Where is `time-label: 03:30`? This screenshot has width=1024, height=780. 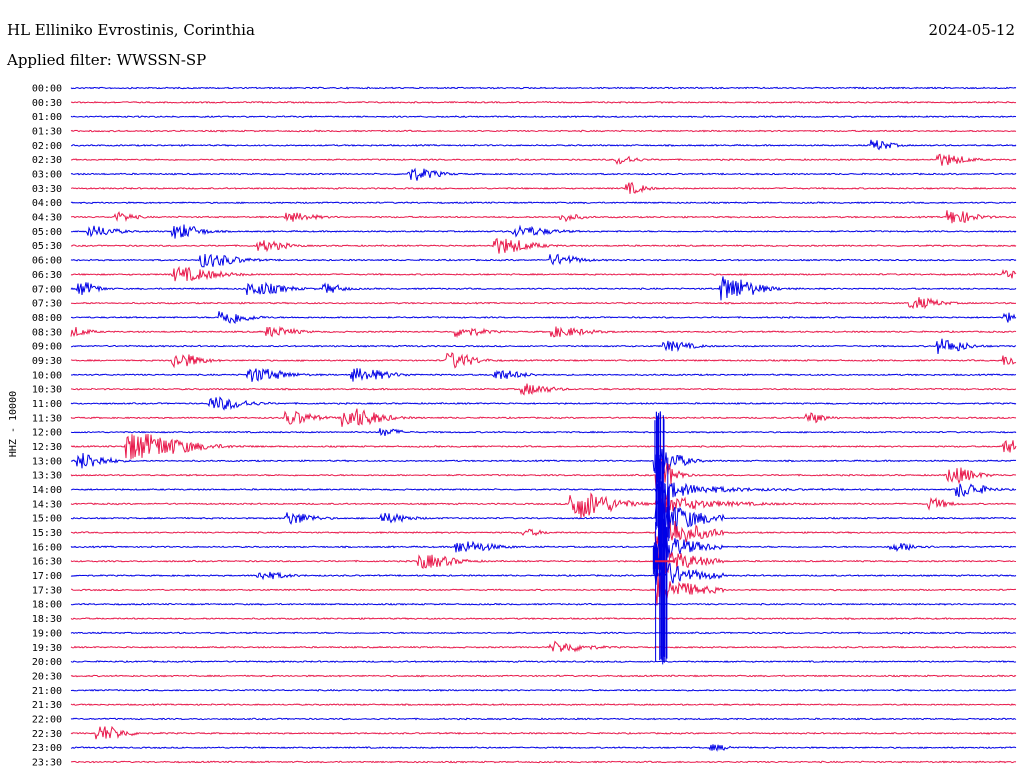
time-label: 03:30 is located at coordinates (47, 189).